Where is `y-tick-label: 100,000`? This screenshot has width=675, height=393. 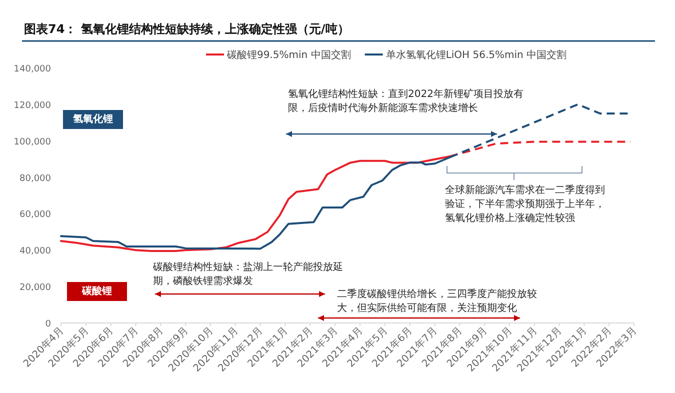
y-tick-label: 100,000 is located at coordinates (33, 142).